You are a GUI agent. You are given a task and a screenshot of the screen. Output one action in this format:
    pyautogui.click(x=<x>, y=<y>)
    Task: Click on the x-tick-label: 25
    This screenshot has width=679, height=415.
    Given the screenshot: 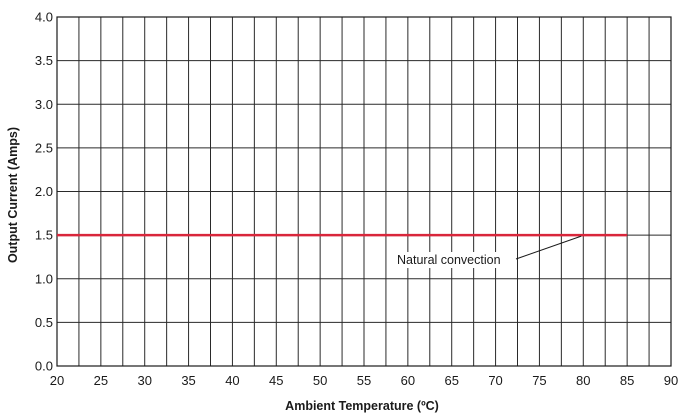 What is the action you would take?
    pyautogui.click(x=101, y=380)
    